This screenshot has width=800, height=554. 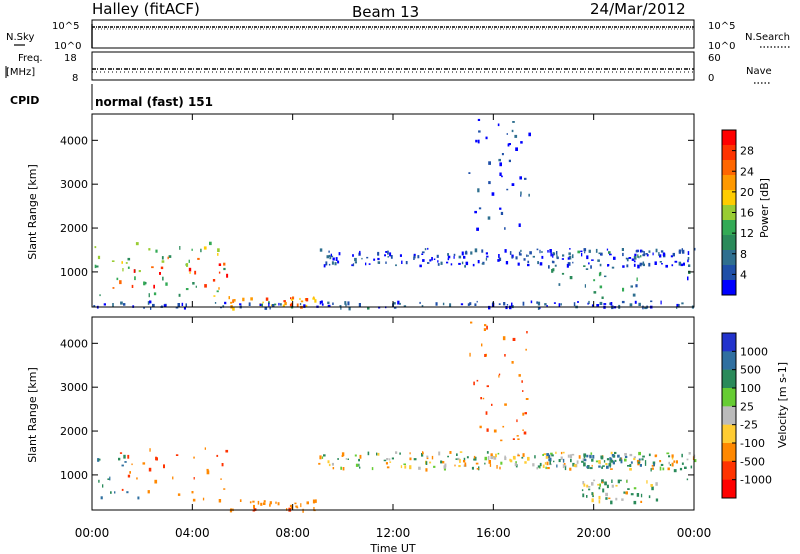 I want to click on power-ylabel: Slant Range [km], so click(x=32, y=212).